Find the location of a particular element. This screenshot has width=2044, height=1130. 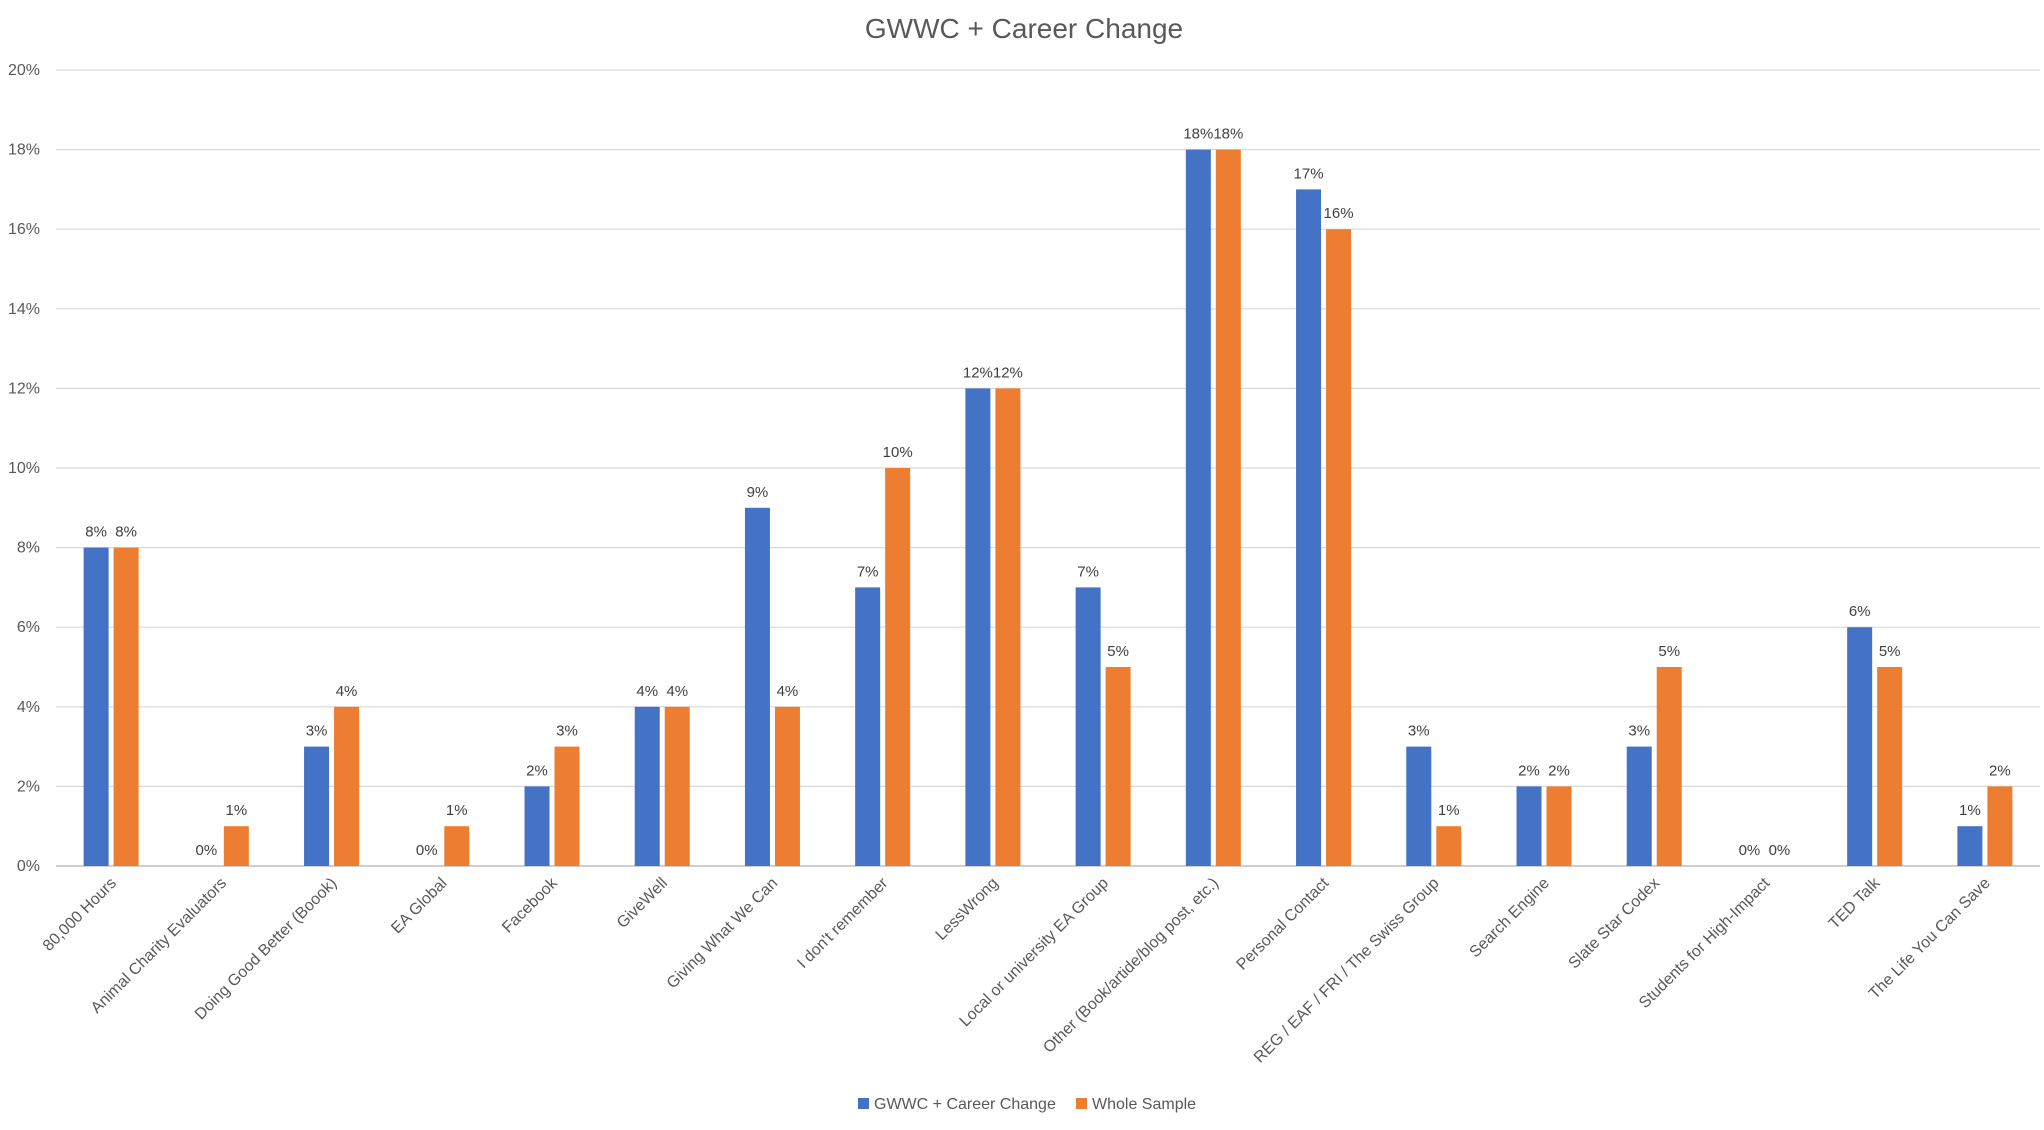

chart-title: GWWC + Career Change is located at coordinates (1024, 28).